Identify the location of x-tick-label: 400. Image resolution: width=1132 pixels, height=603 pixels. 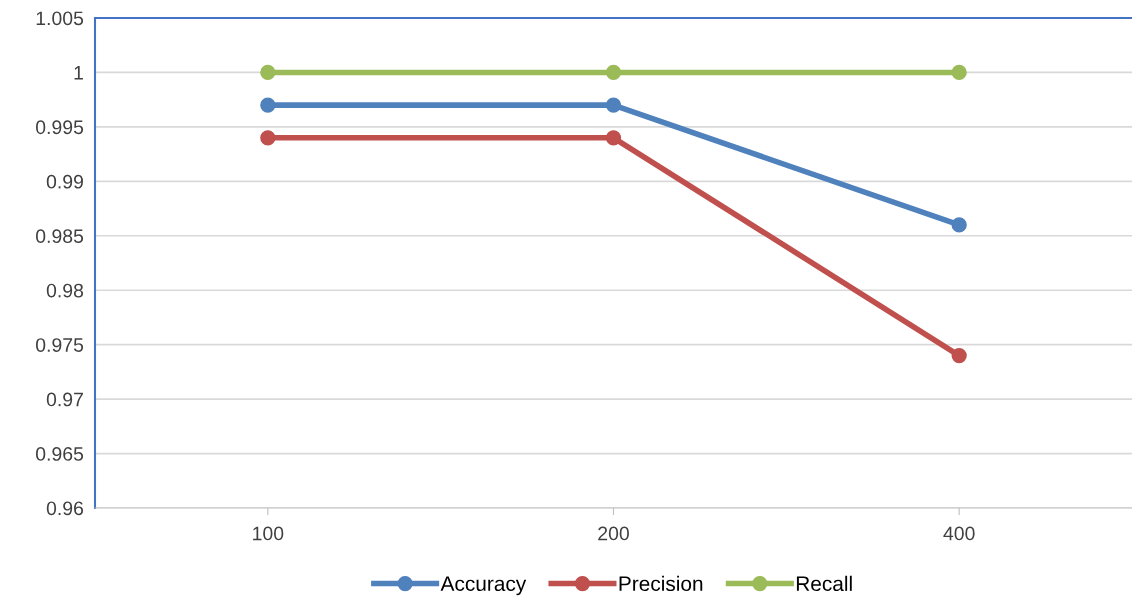
(959, 533).